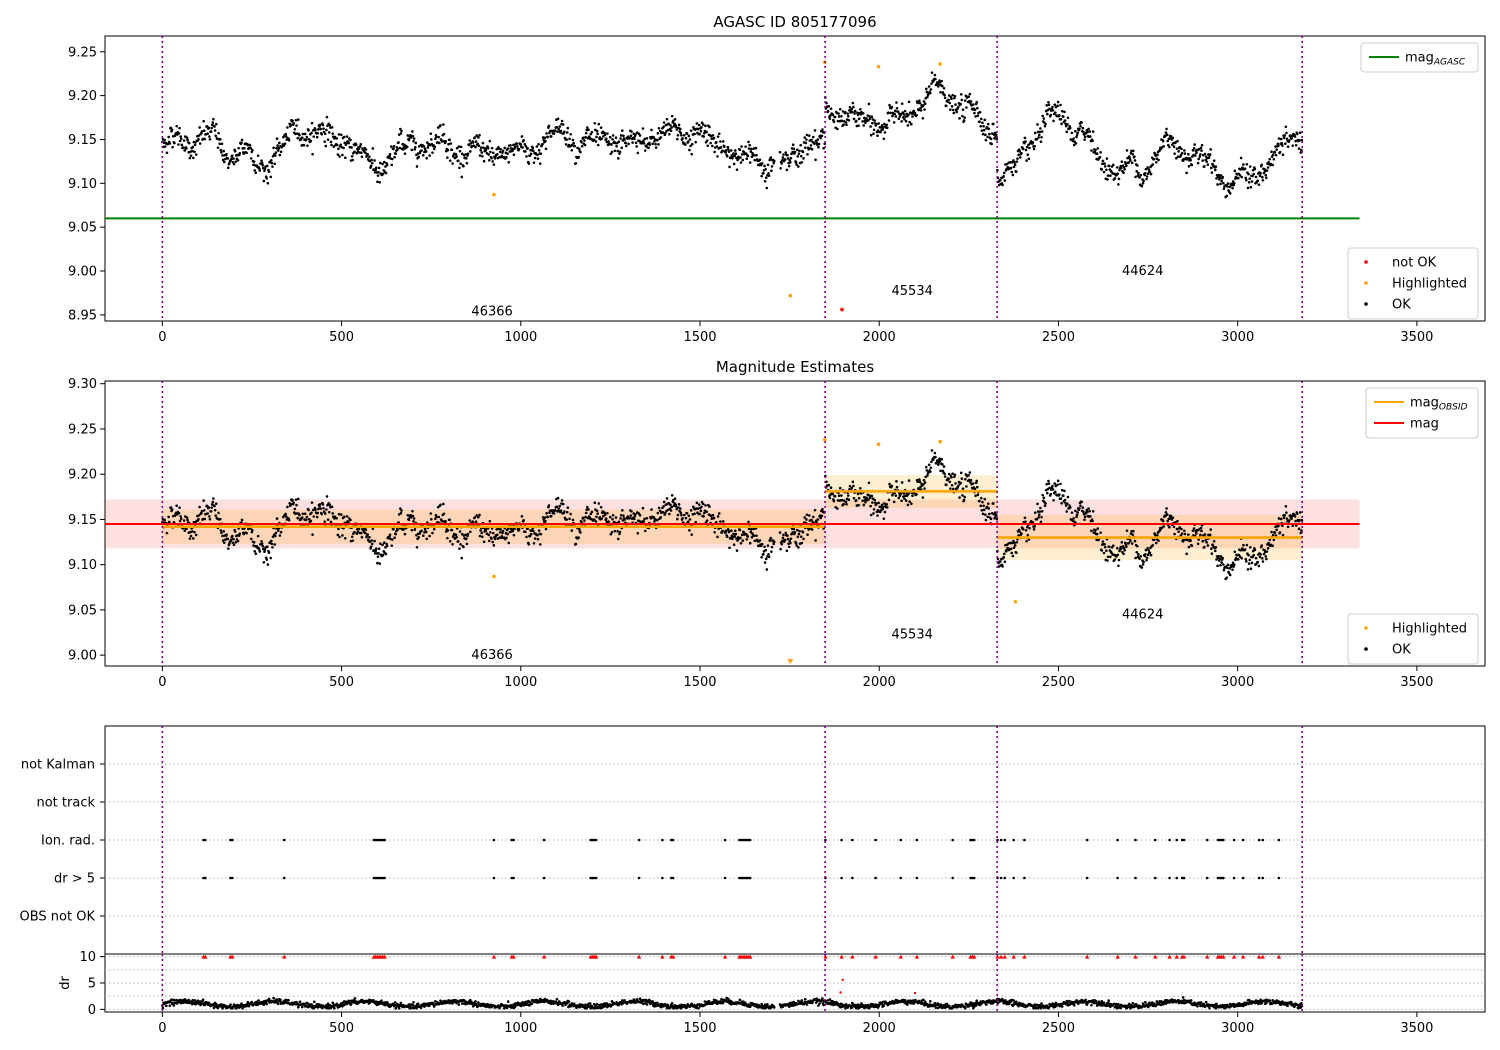 The height and width of the screenshot is (1050, 1500). I want to click on x-tick-label: 2000, so click(879, 337).